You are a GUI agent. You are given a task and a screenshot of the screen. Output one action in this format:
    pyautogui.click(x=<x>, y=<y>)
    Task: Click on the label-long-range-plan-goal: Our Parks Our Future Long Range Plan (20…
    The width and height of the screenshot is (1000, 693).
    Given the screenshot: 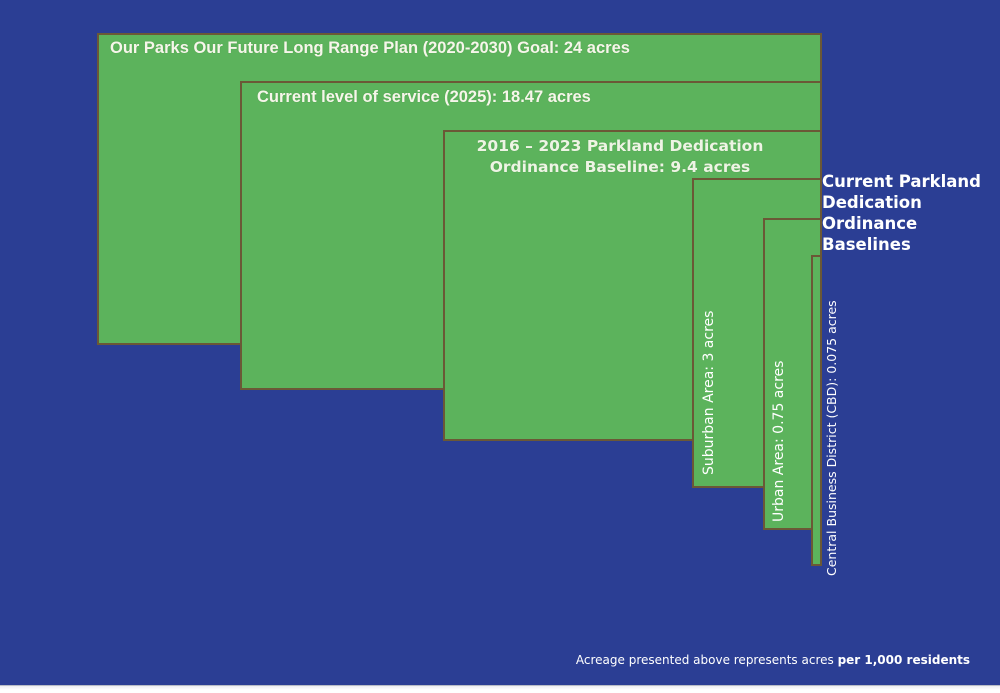 What is the action you would take?
    pyautogui.click(x=370, y=48)
    